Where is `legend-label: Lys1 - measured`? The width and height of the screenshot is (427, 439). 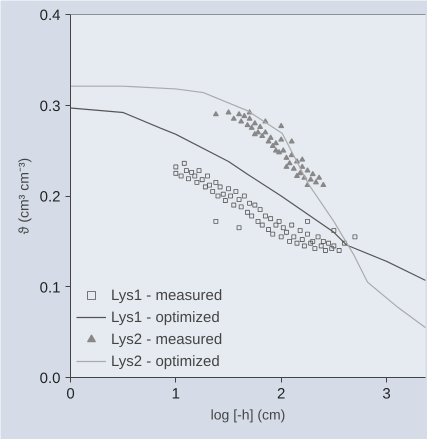
legend-label: Lys1 - measured is located at coordinates (166, 295).